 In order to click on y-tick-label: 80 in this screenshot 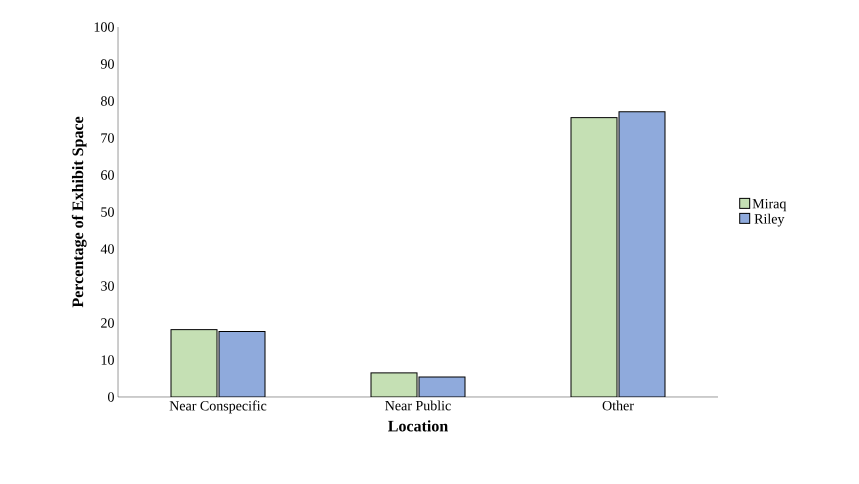, I will do `click(107, 101)`.